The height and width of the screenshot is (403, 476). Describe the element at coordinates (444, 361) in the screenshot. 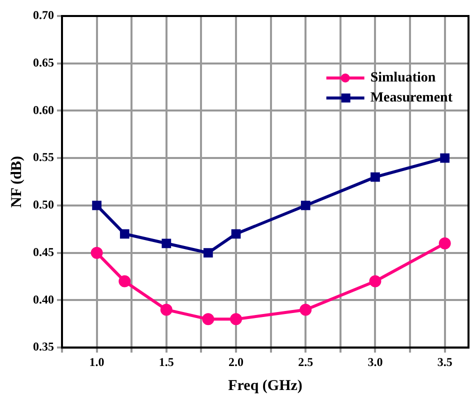

I see `x-tick-label: 3.5` at that location.